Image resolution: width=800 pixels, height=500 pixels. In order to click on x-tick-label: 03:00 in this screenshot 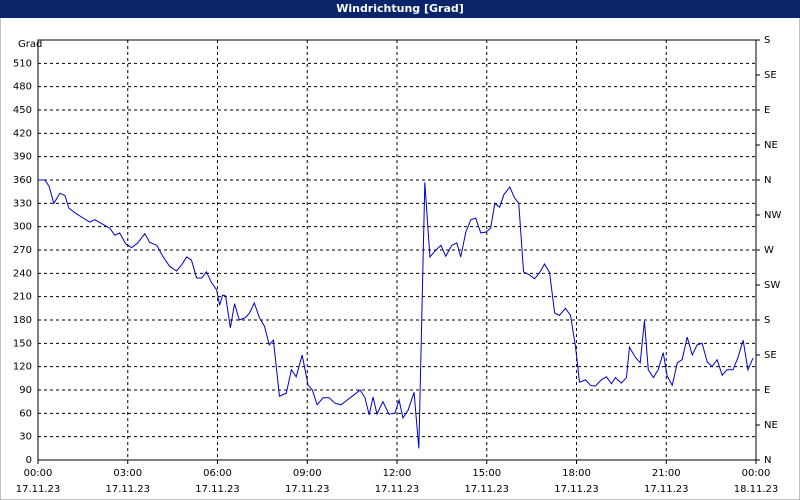, I will do `click(127, 473)`.